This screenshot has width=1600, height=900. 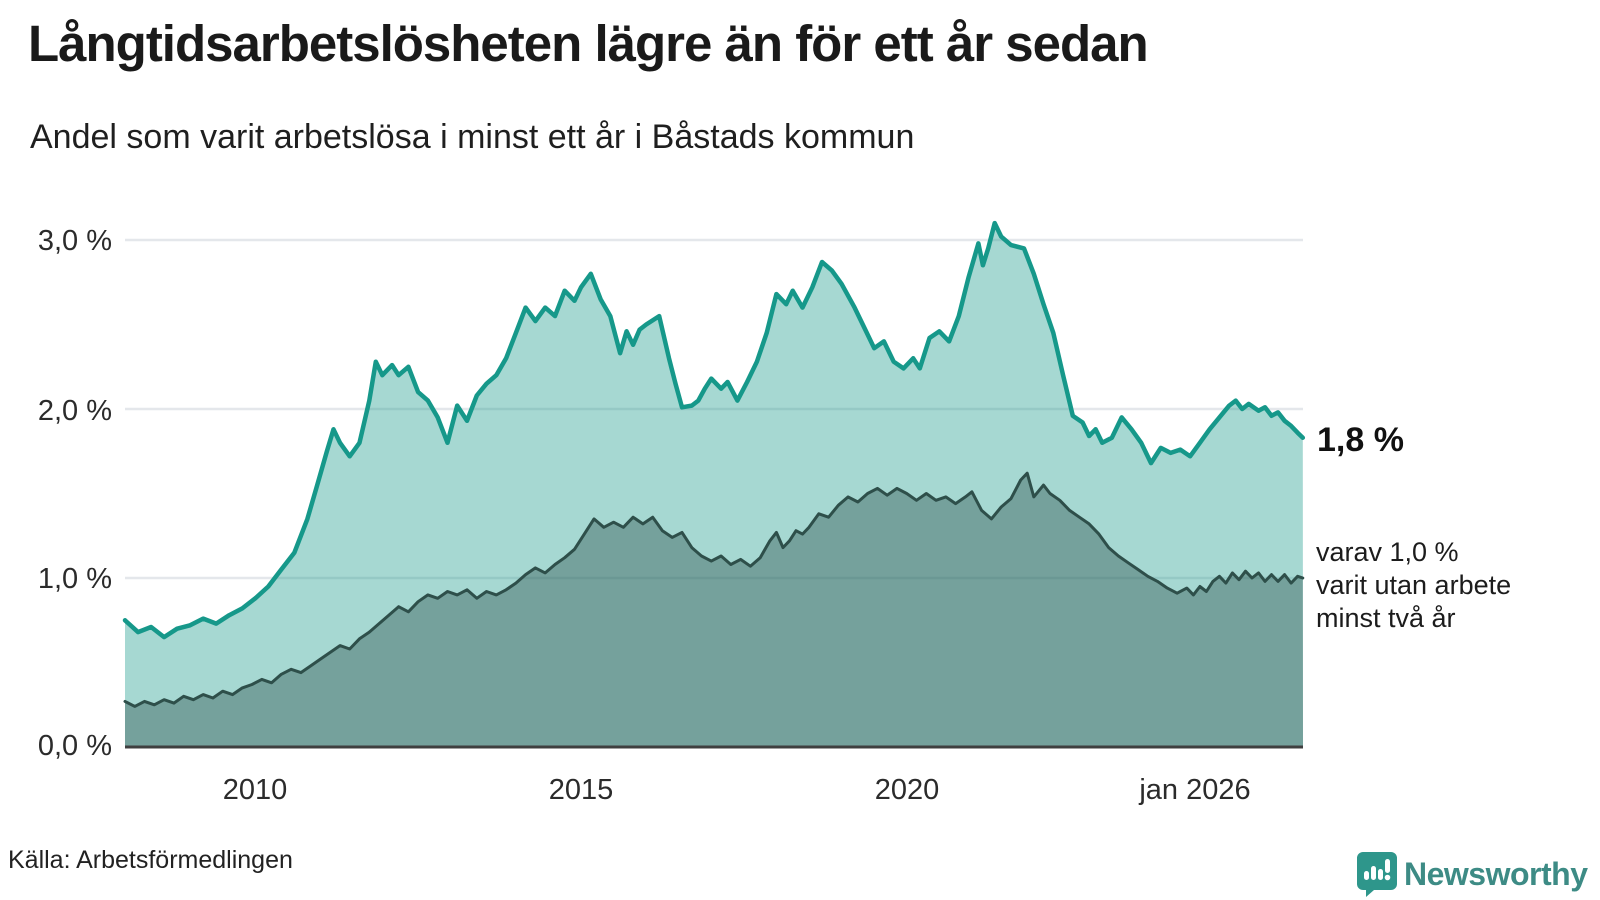 I want to click on x-axis-tick-2015: 2015, so click(x=581, y=790).